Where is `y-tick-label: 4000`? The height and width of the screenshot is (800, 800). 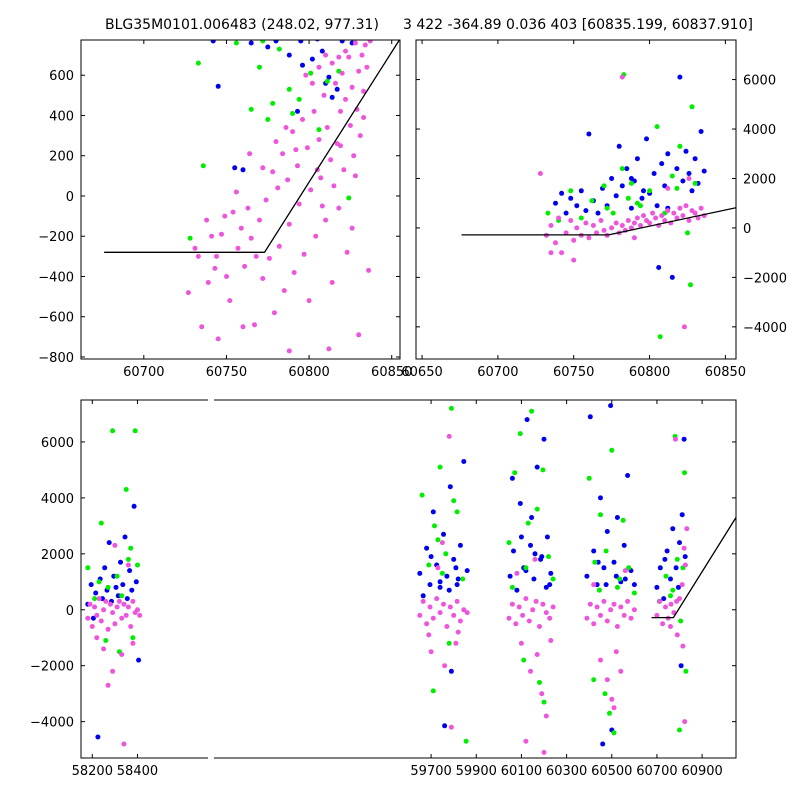
y-tick-label: 4000 is located at coordinates (759, 130).